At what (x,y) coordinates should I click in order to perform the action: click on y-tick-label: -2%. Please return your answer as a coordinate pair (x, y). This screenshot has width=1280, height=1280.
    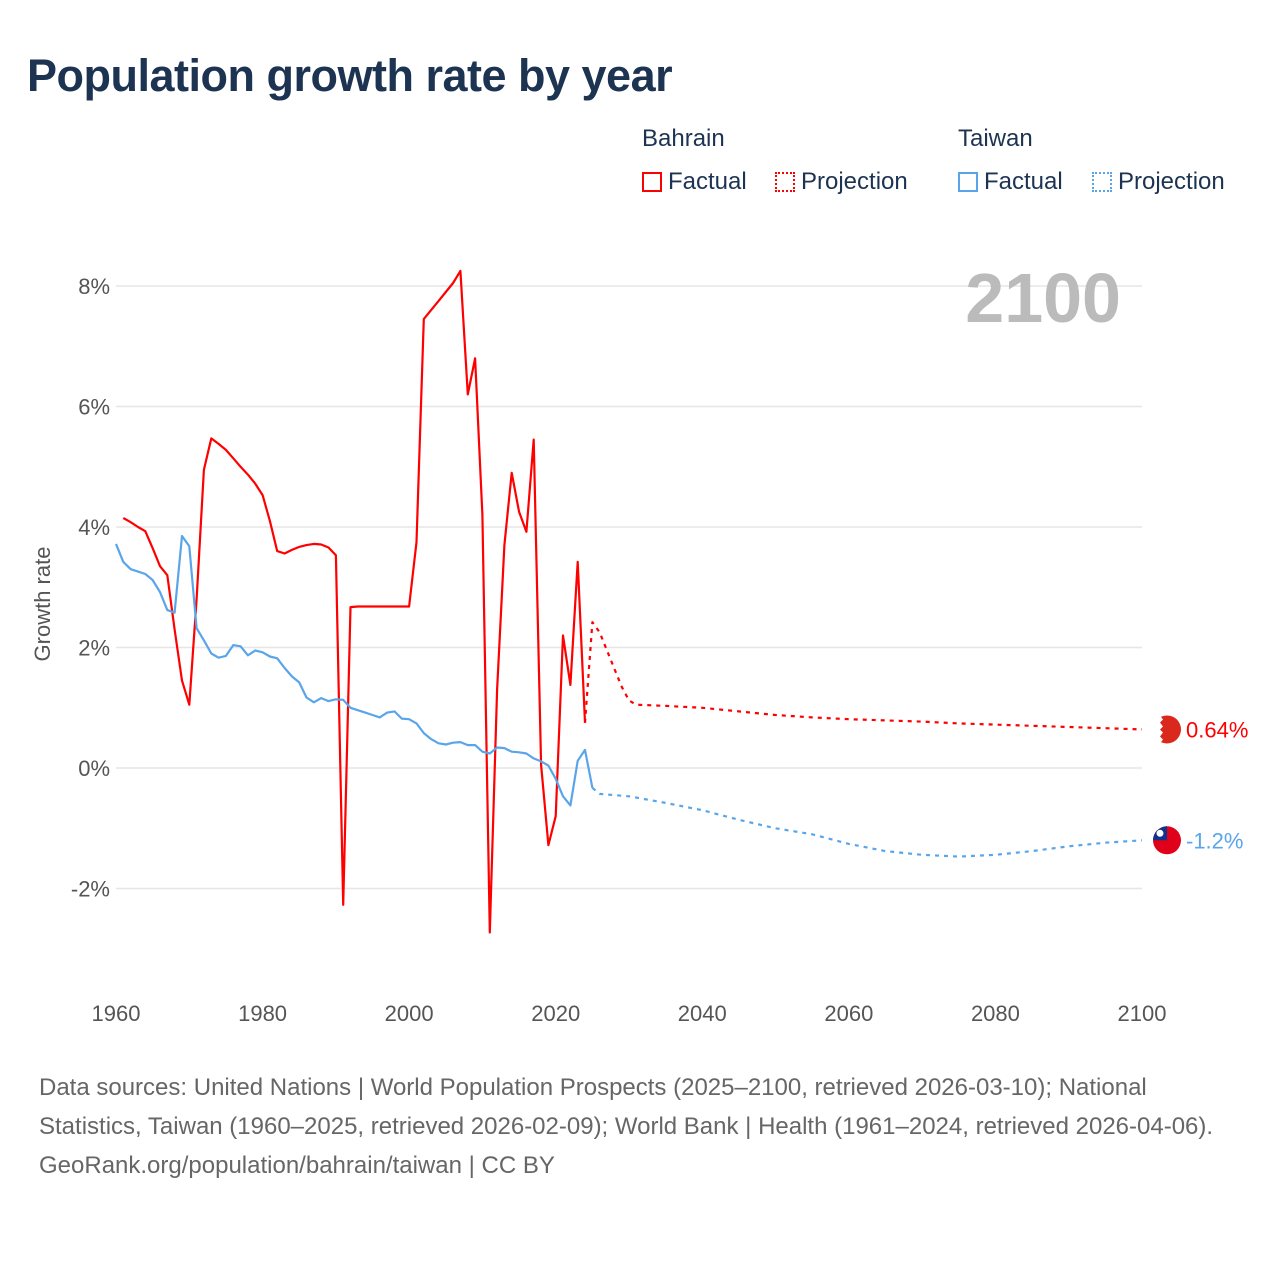
    Looking at the image, I should click on (90, 889).